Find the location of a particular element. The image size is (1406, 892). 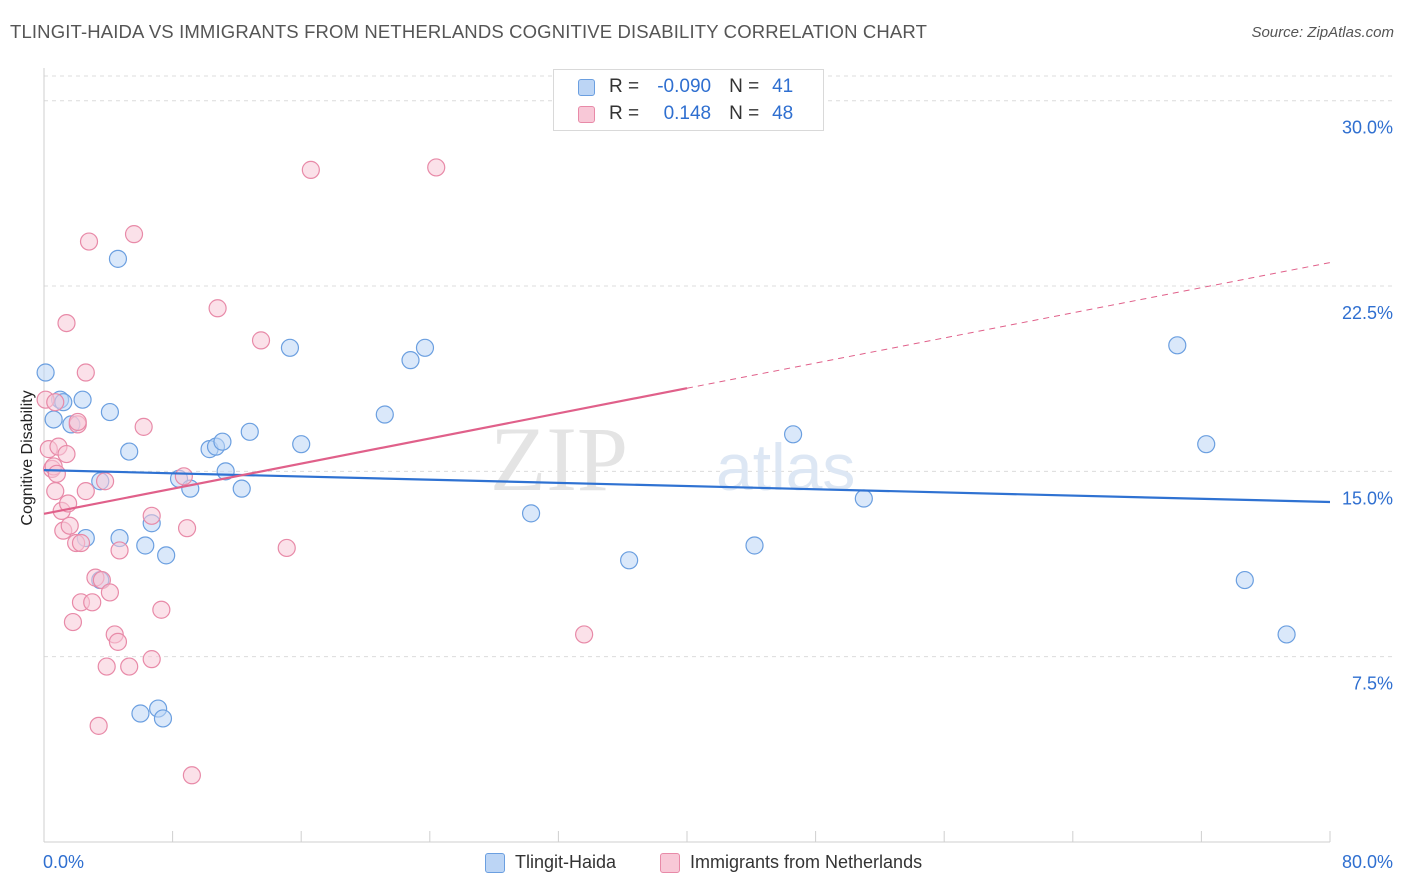

watermark-atlas: atlas is located at coordinates (785, 467).